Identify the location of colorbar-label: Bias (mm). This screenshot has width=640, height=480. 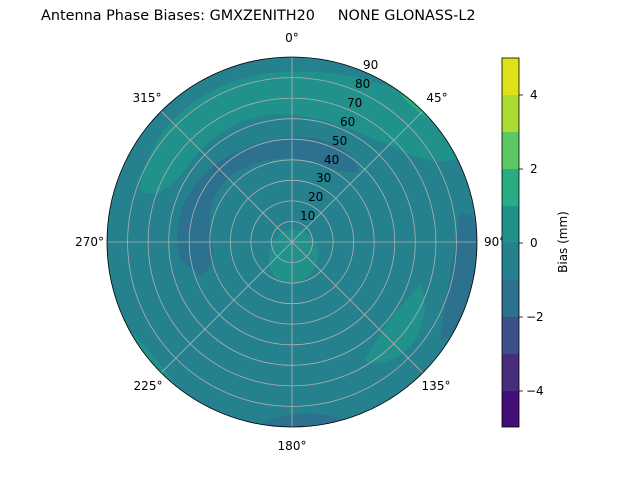
(563, 242).